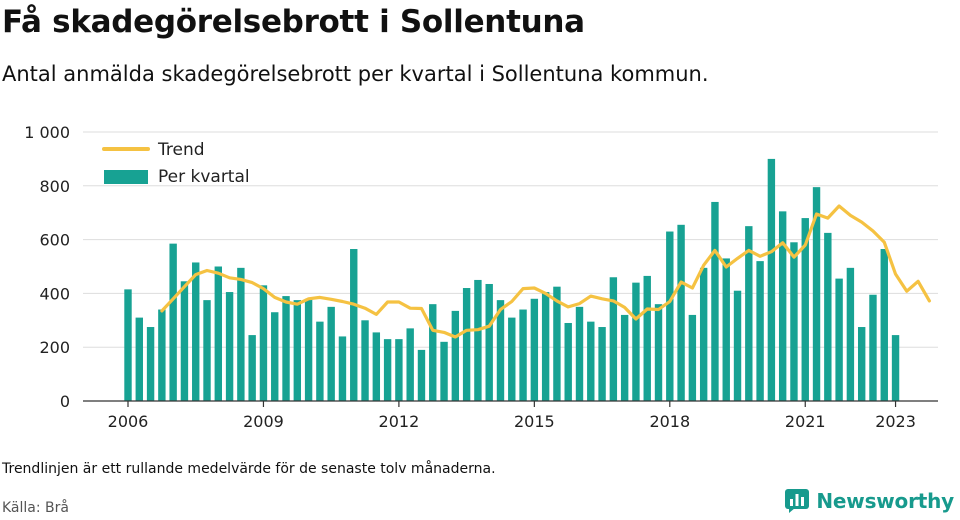 This screenshot has height=520, width=960. I want to click on x-axis-ticks: 2006 2009 2012 2015 2018 2021 2023, so click(512, 416).